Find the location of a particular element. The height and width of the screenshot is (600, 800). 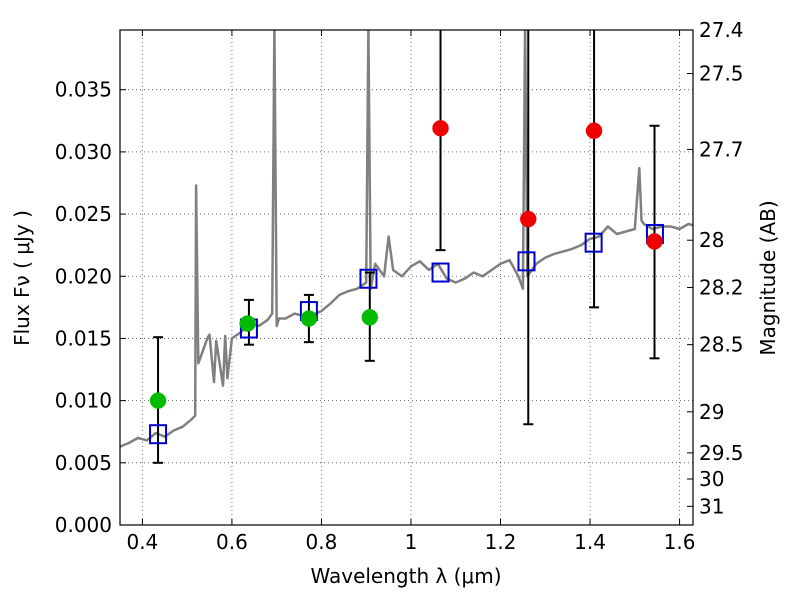

right-tick-label: 28.2 is located at coordinates (721, 287).